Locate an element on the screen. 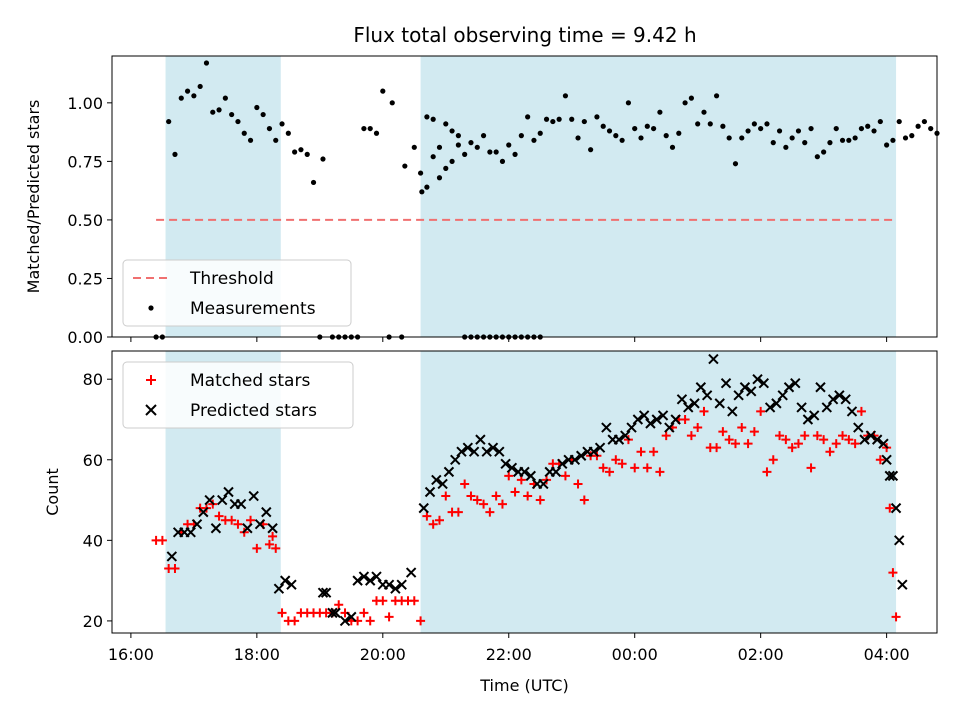 The height and width of the screenshot is (720, 960). legend: Threshold Measurements is located at coordinates (237, 293).